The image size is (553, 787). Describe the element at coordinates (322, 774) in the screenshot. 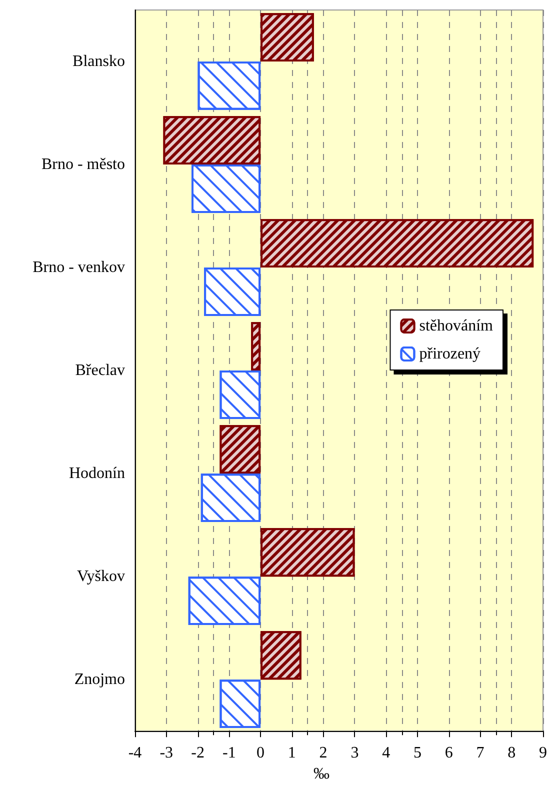

I see `x-axis-title: ‰` at that location.